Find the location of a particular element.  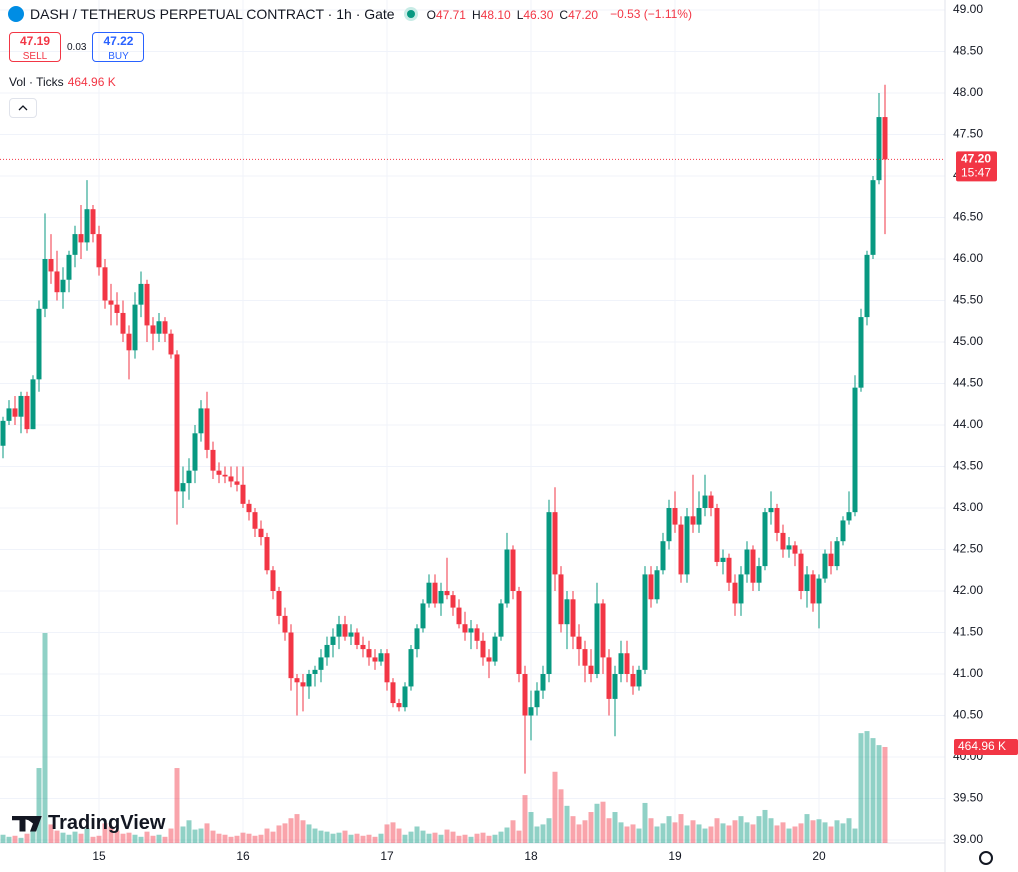

legend-item: L46.30 is located at coordinates (535, 15).